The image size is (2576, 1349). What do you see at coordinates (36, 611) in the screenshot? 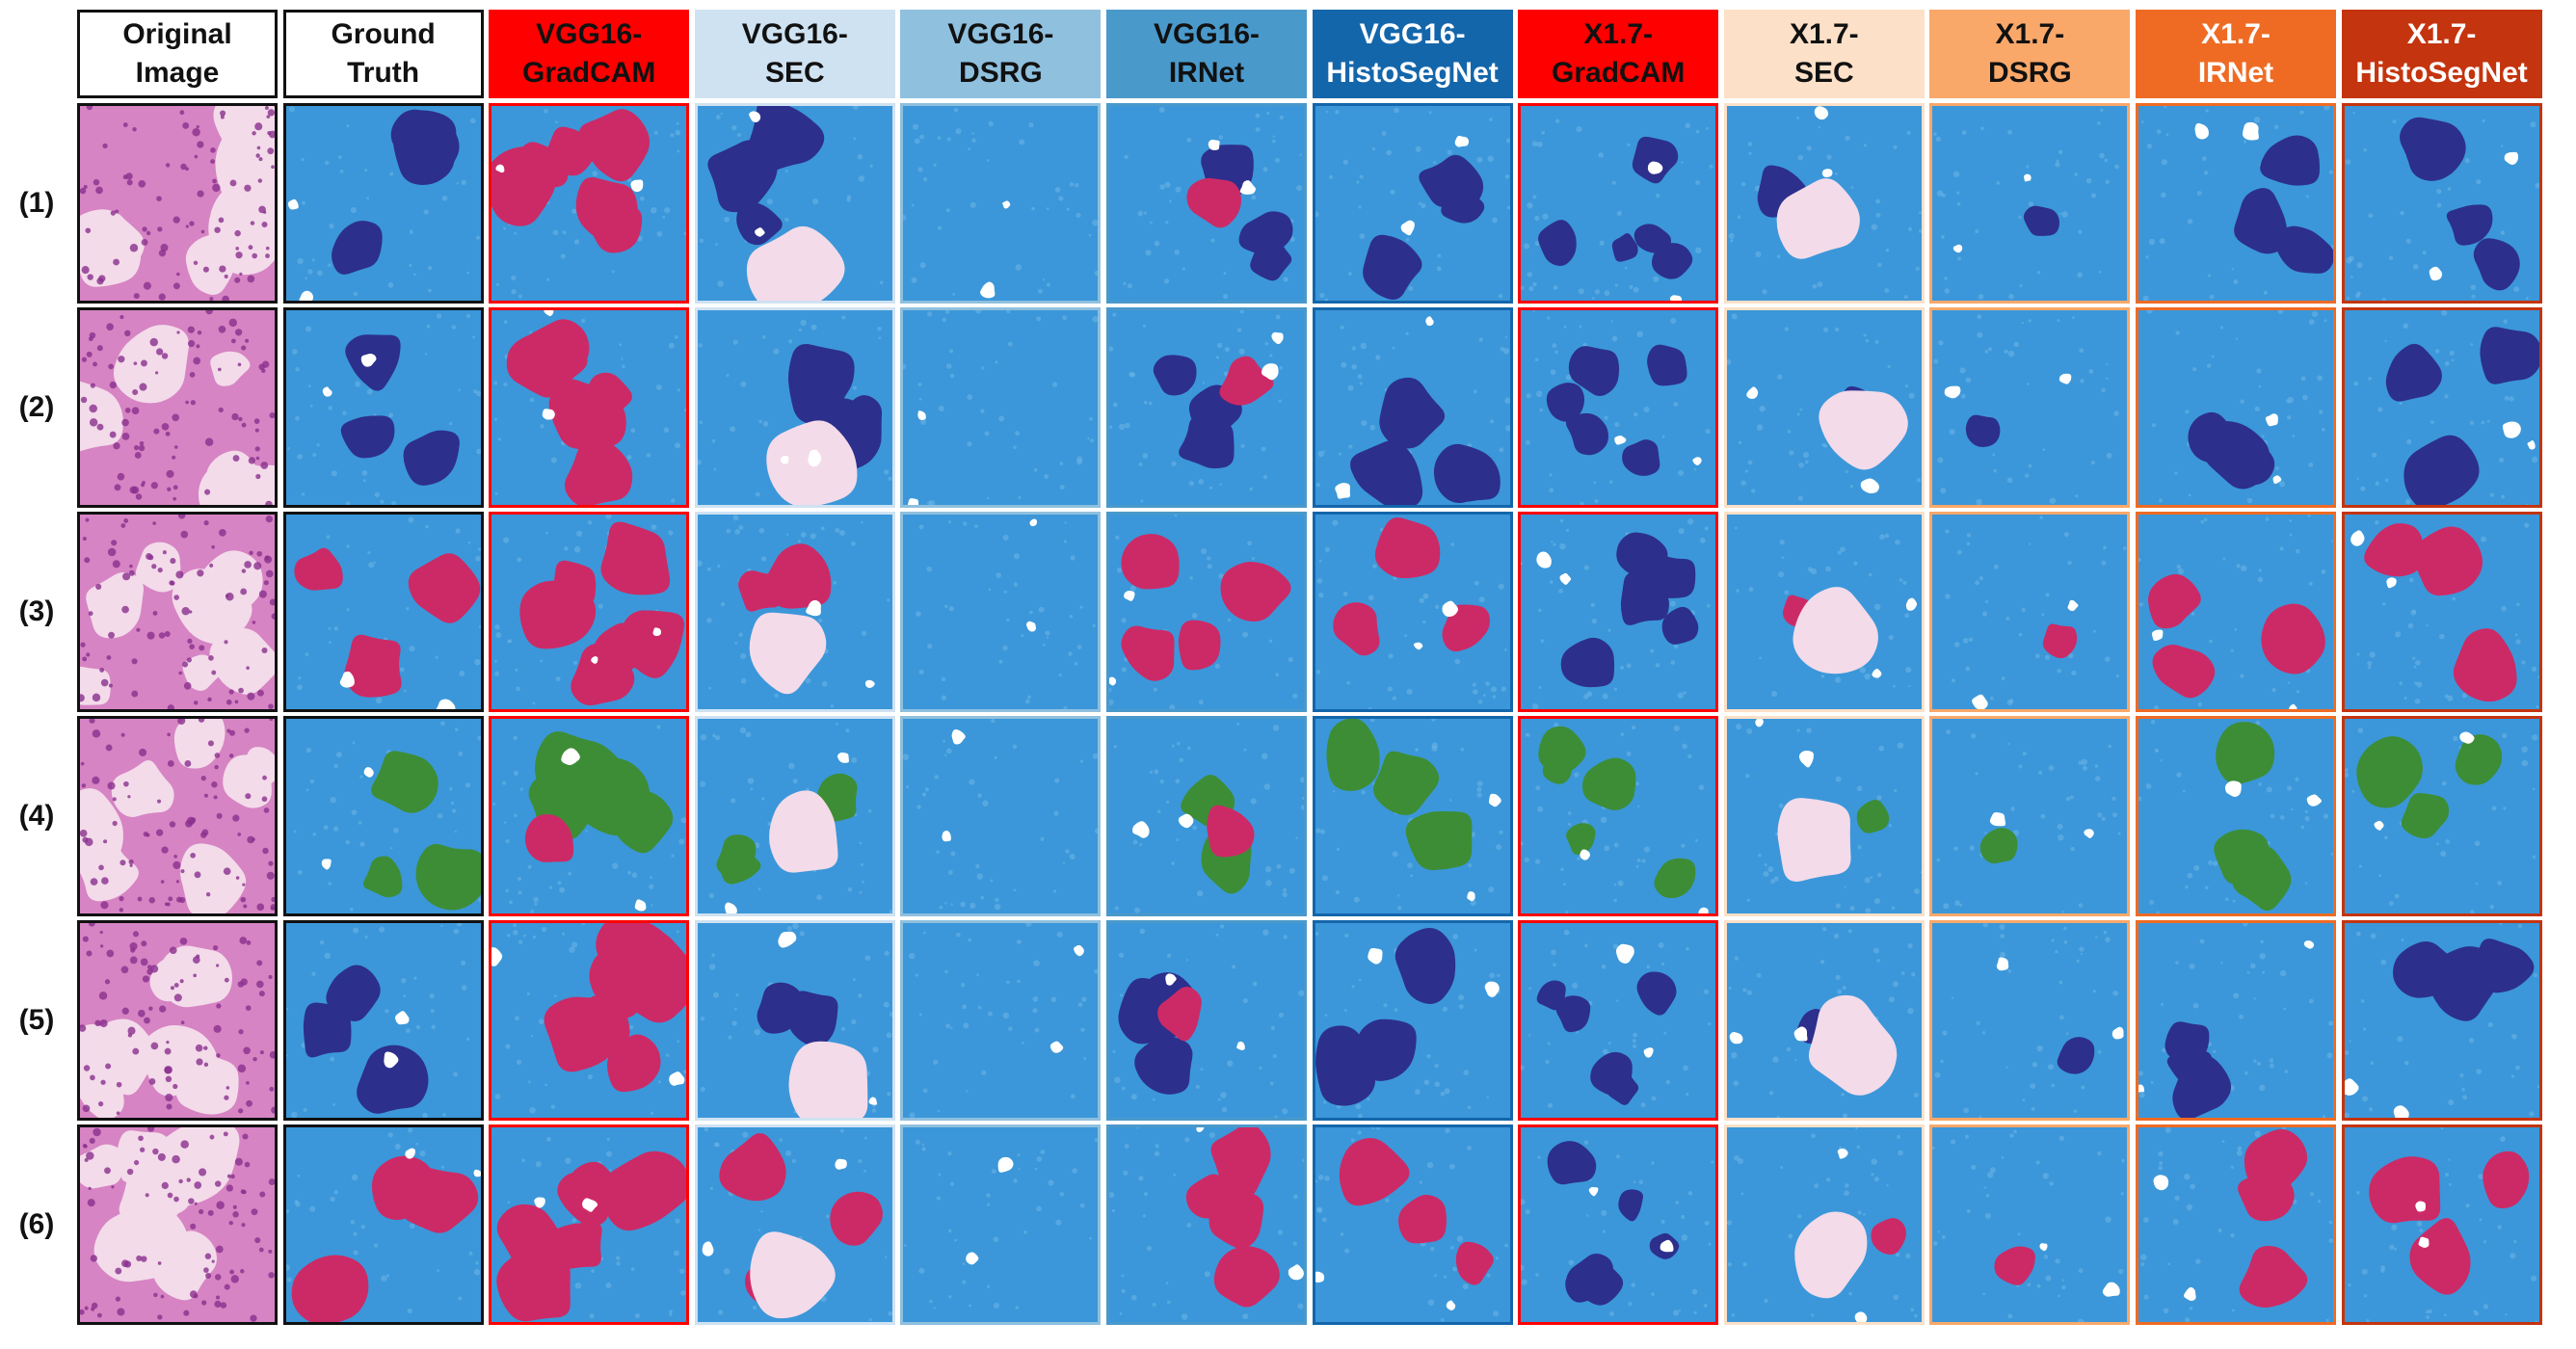
I see `row-label-3: (3)` at bounding box center [36, 611].